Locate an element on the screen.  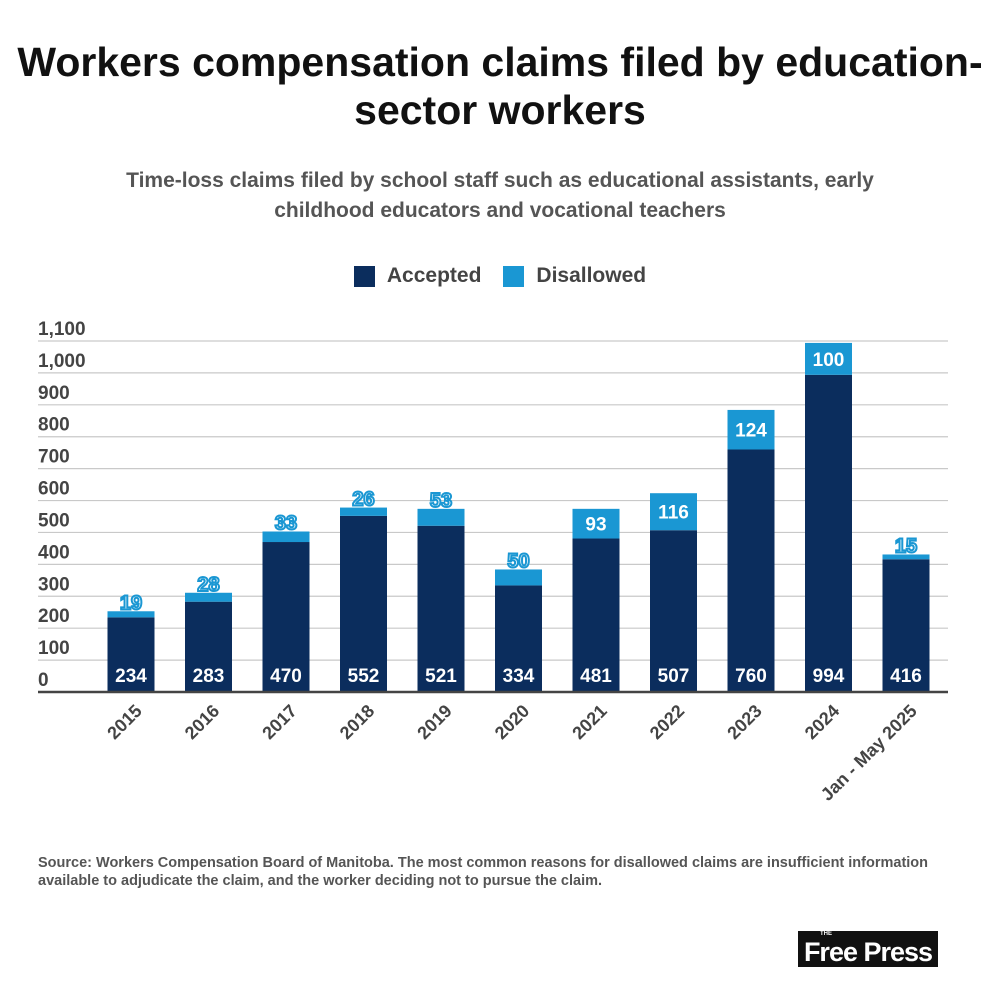
data-label-disallowed: 15 is located at coordinates (906, 546).